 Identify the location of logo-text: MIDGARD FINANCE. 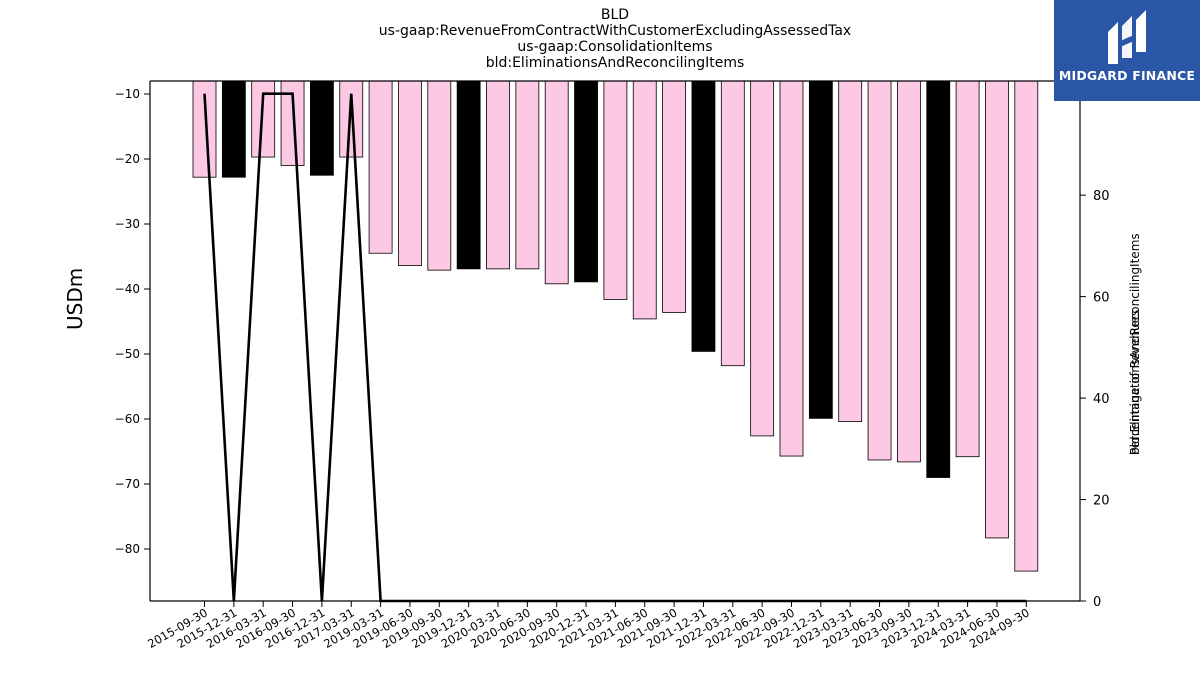
(1127, 75).